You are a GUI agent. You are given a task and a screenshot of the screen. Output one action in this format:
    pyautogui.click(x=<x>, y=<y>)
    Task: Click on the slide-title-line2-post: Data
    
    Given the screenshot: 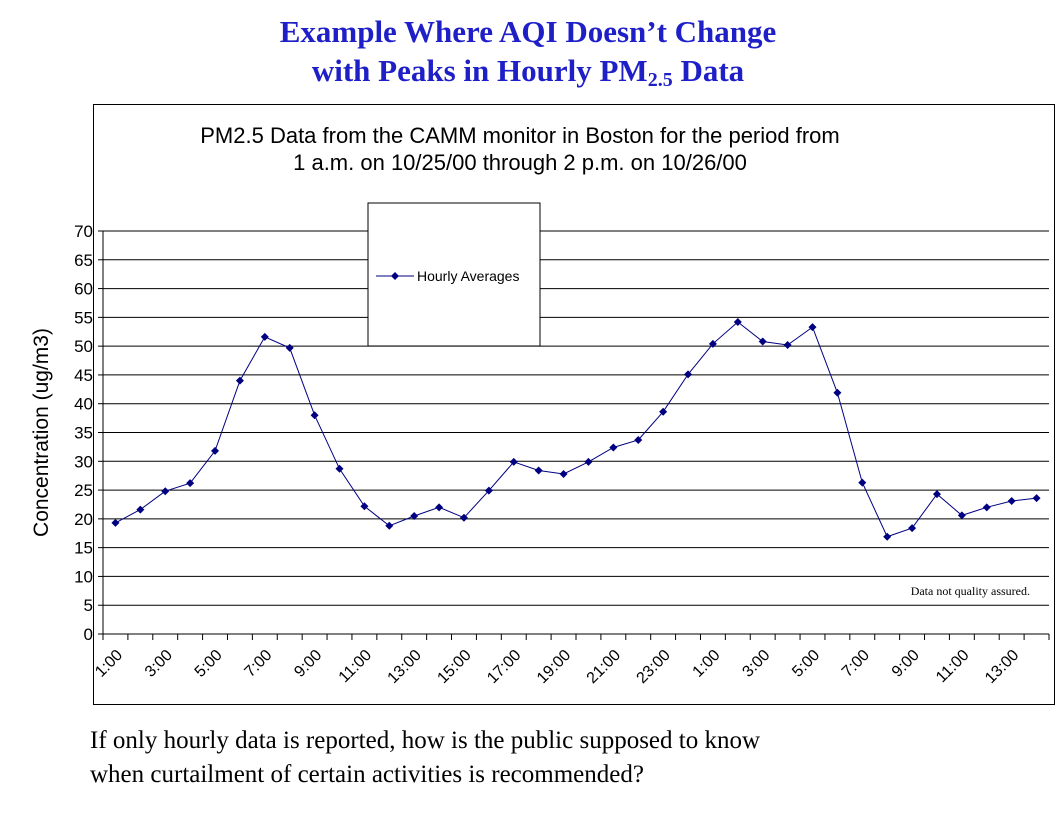 What is the action you would take?
    pyautogui.click(x=708, y=70)
    